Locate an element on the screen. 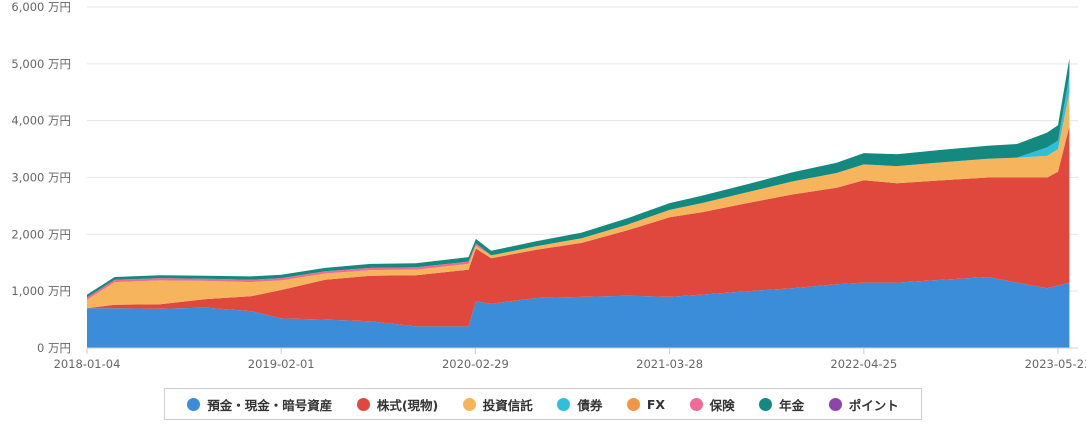  legend-label: 株式(現物) is located at coordinates (407, 405).